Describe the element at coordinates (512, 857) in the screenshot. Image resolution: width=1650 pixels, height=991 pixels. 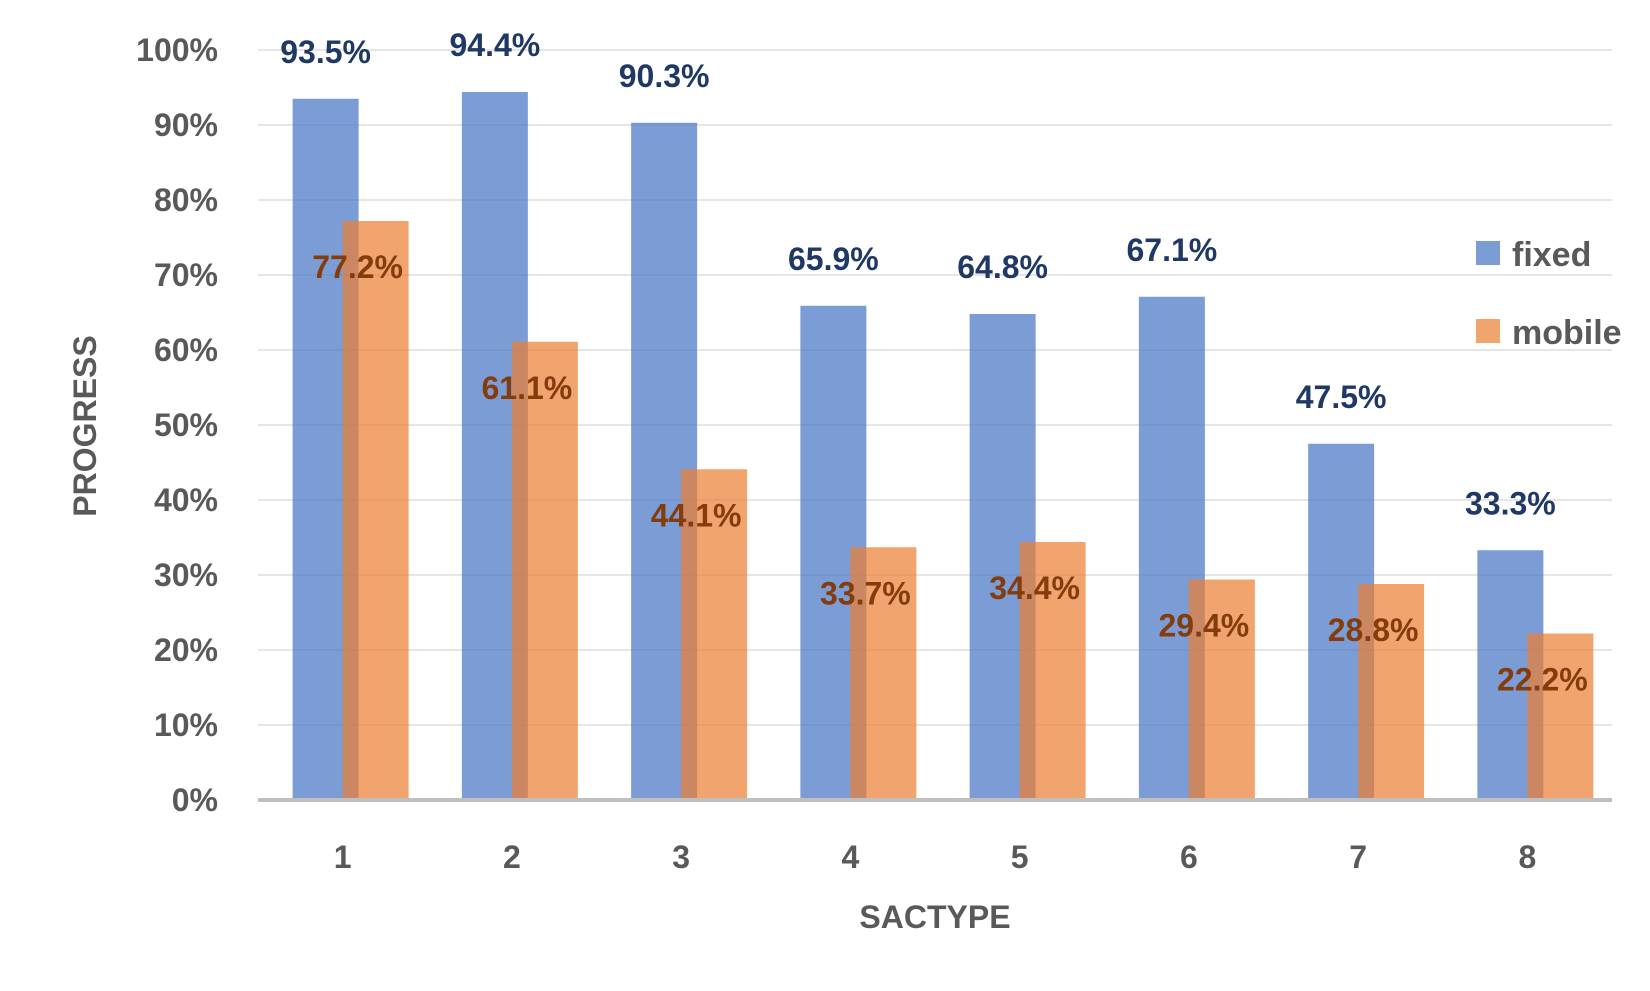
I see `x-tick-label: 2` at that location.